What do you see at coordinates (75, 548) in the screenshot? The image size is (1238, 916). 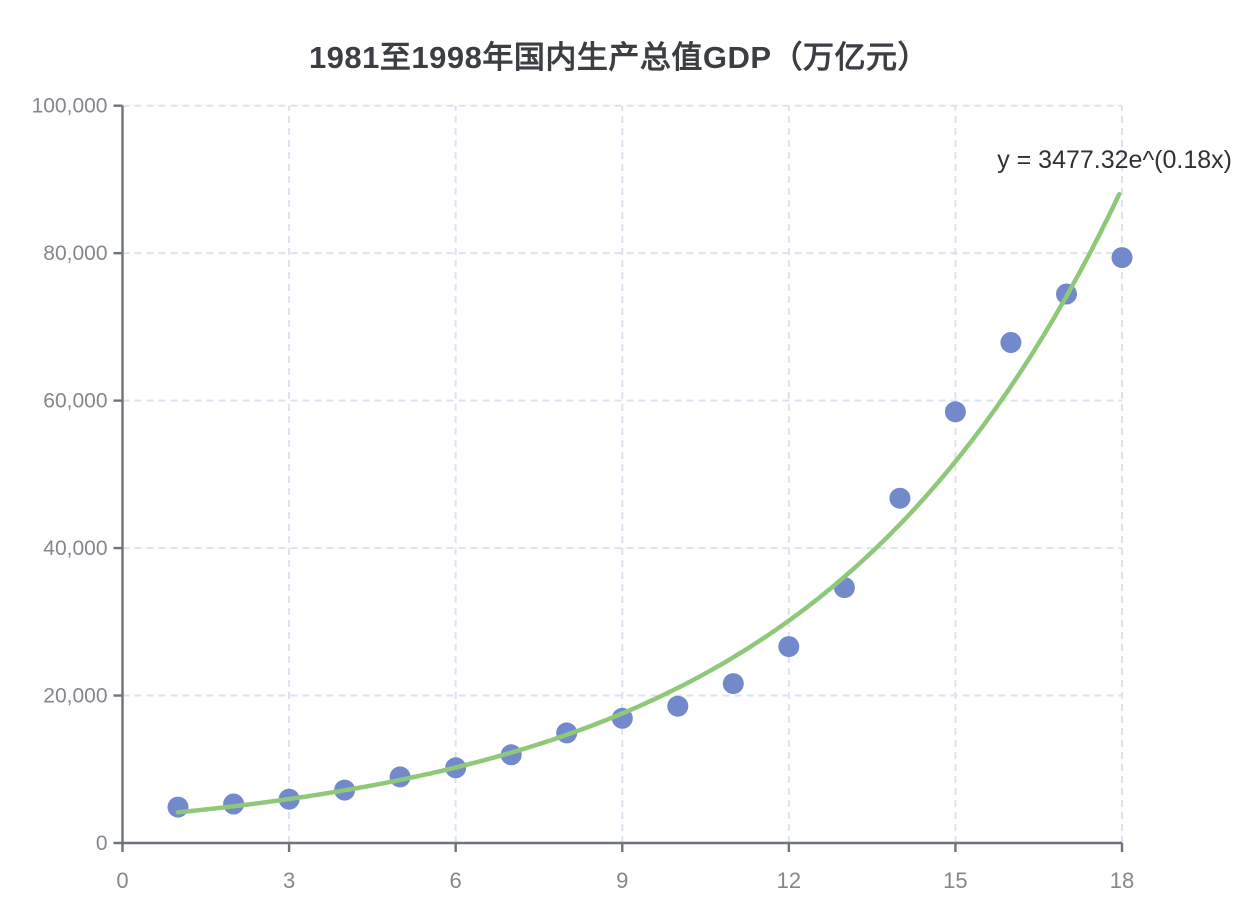 I see `y-tick-label: 40,000` at bounding box center [75, 548].